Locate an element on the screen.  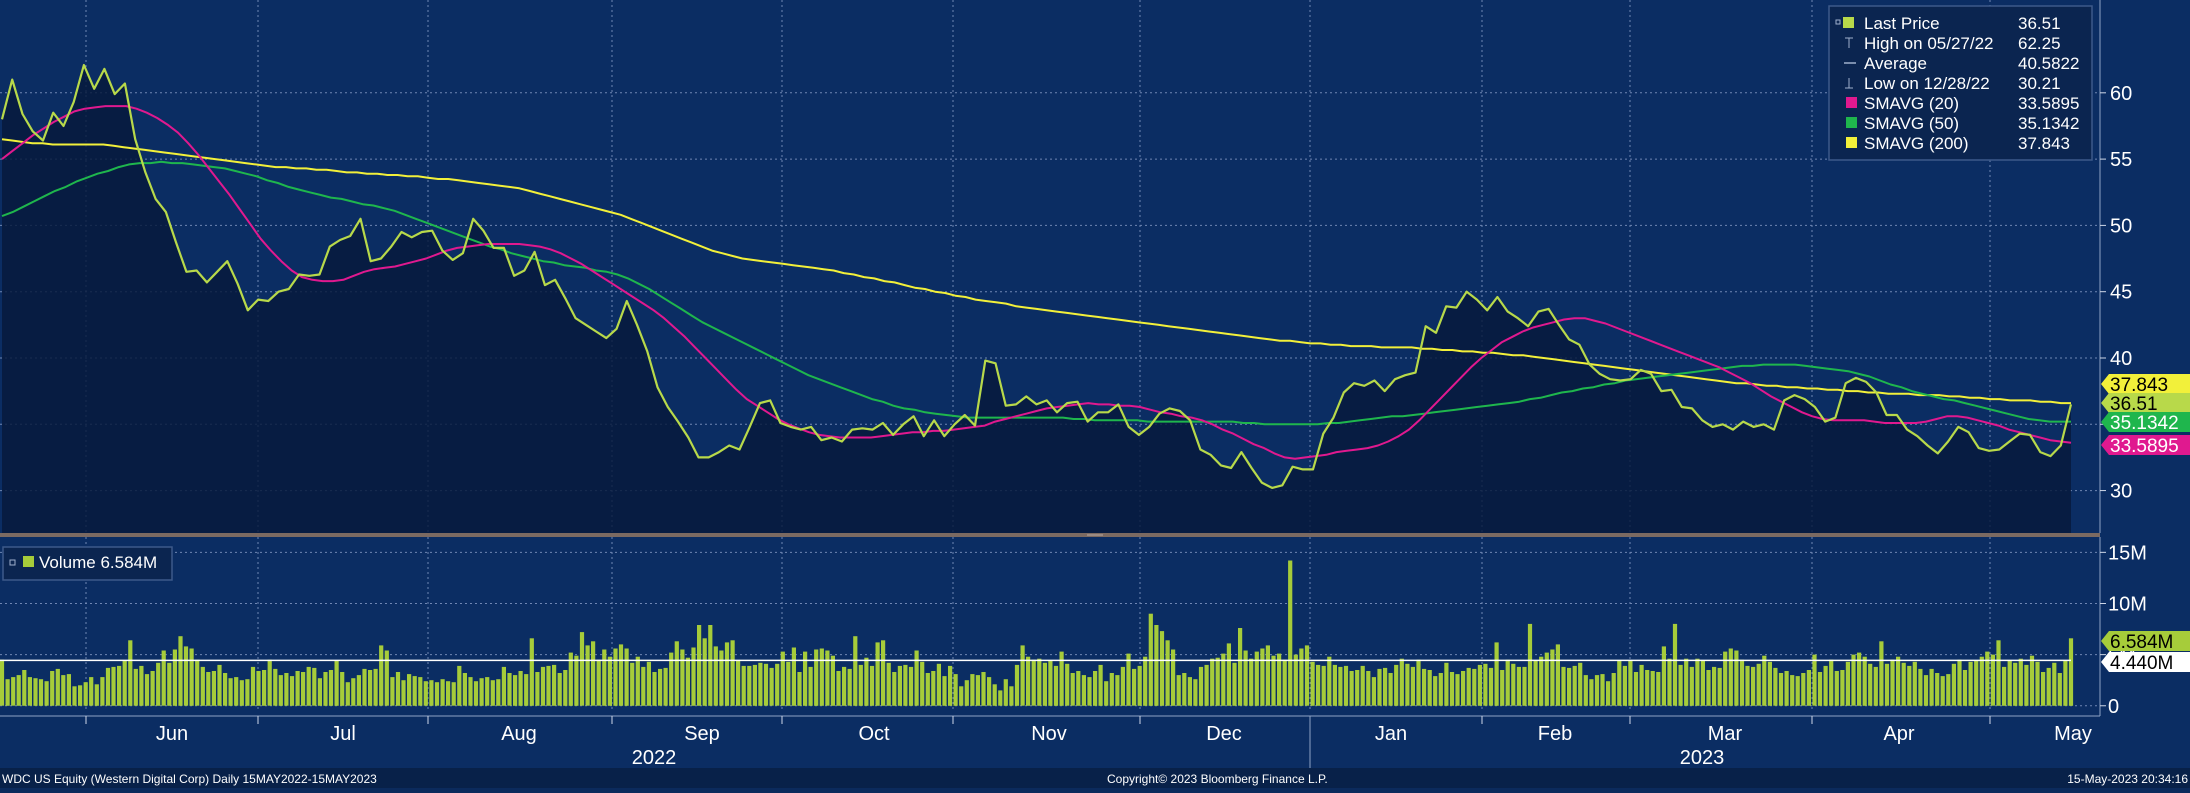
volume-legend: Volume 6.584M is located at coordinates (87, 563).